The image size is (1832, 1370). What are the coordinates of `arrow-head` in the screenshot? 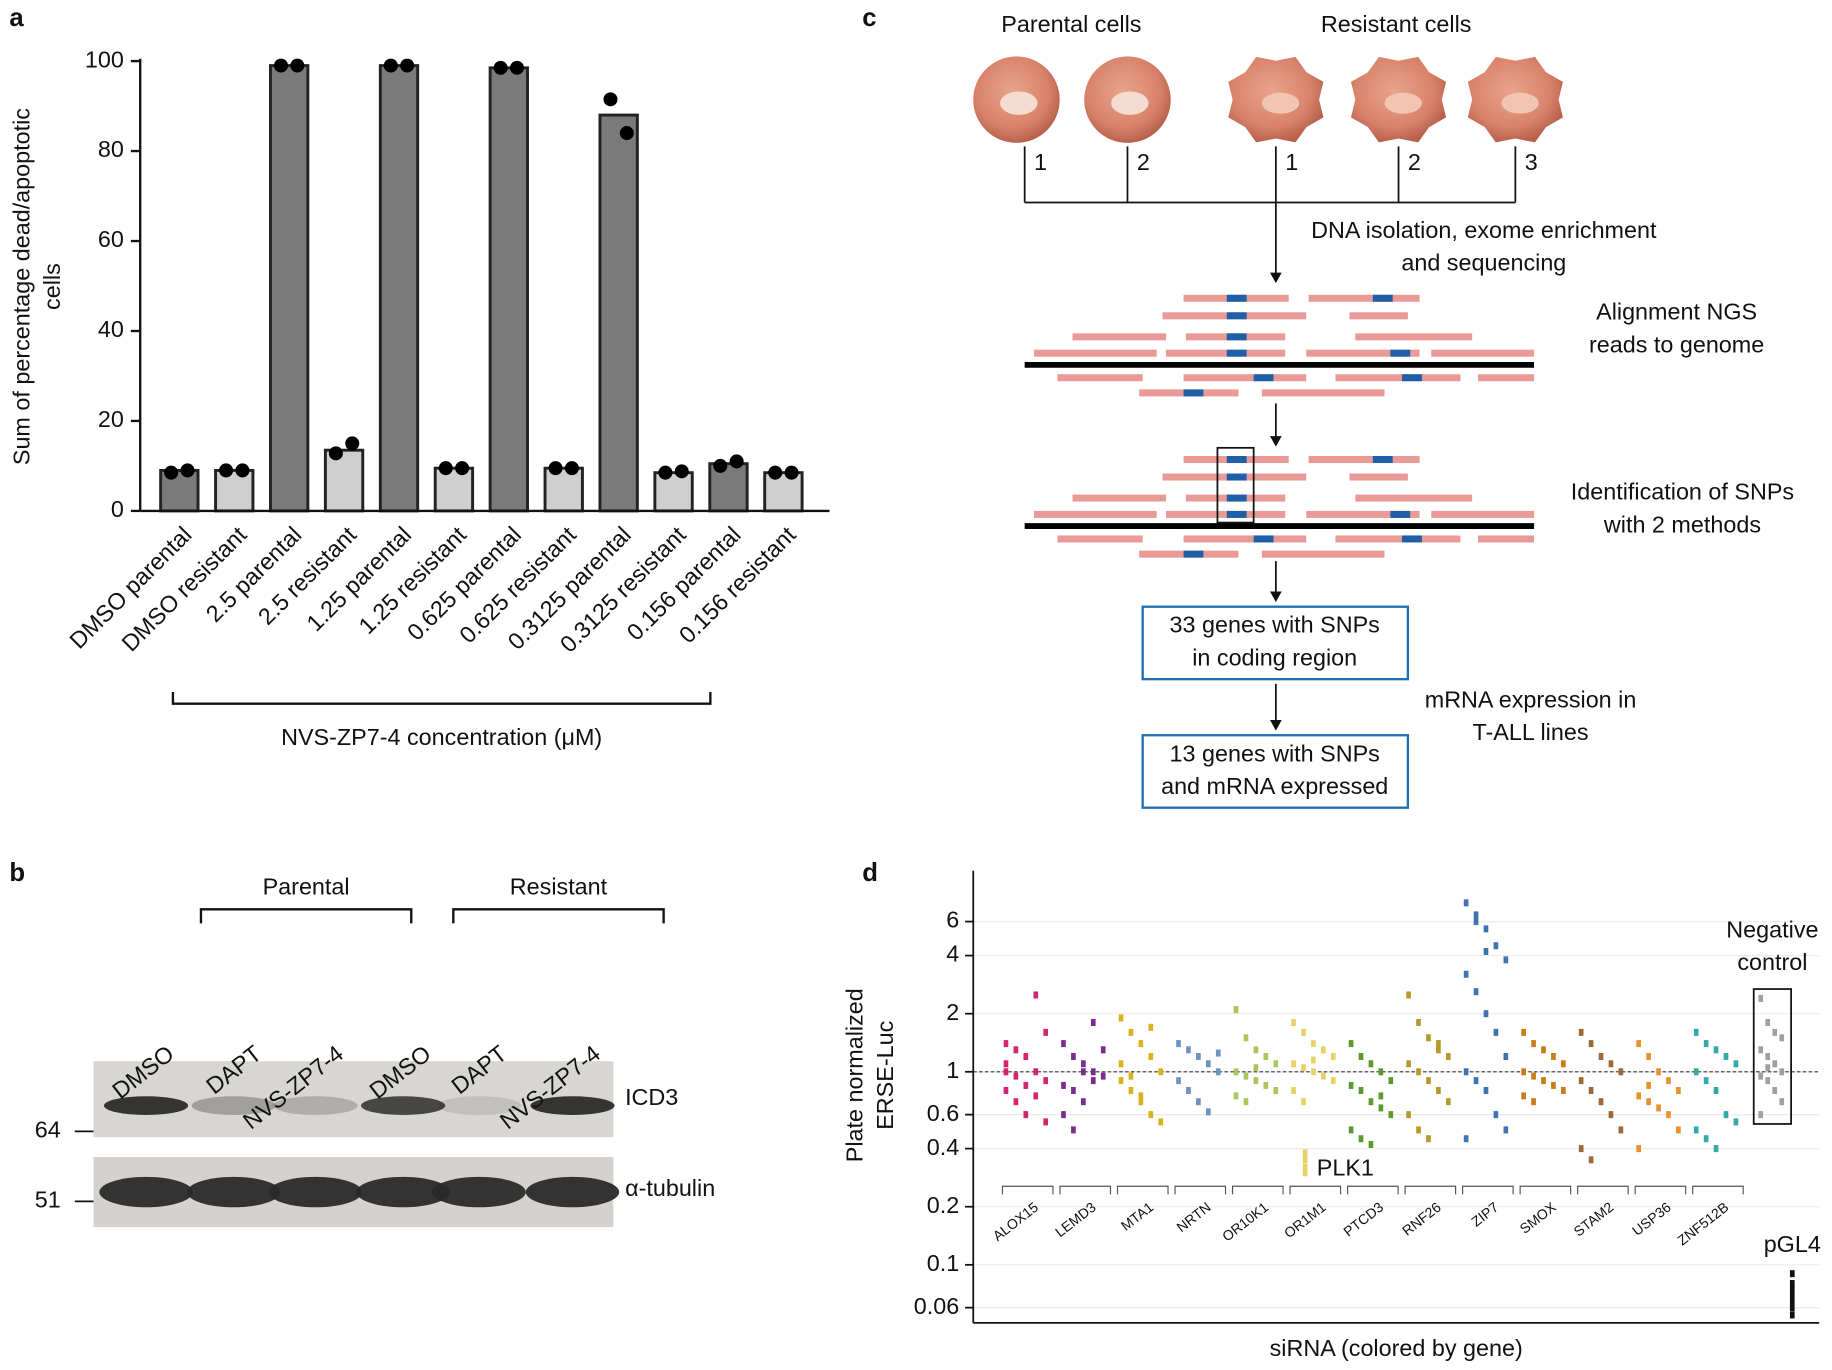 It's located at (1276, 725).